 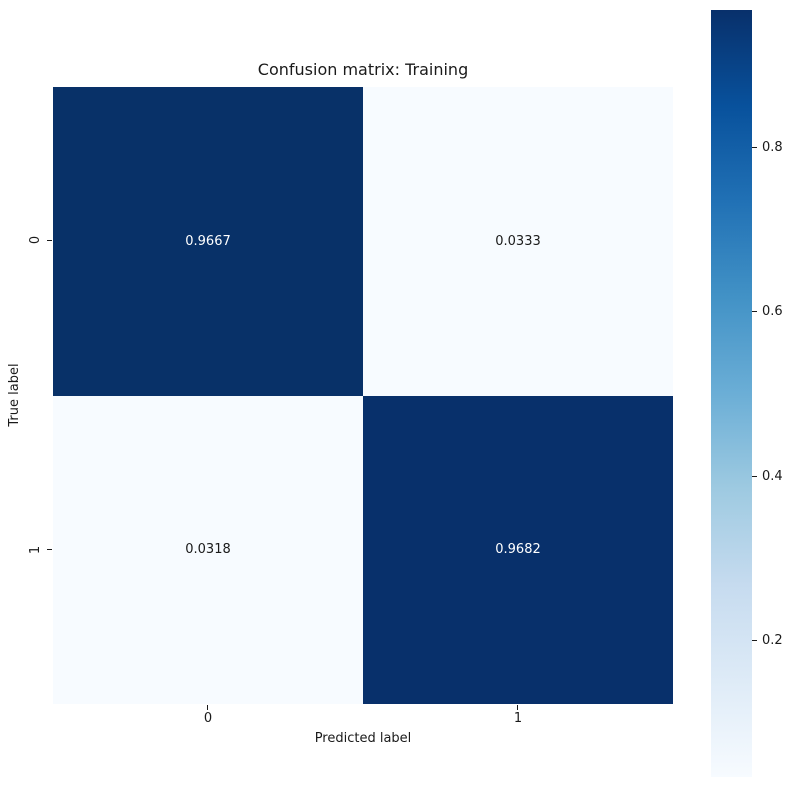 What do you see at coordinates (772, 311) in the screenshot?
I see `colorbar-tick-label-0.6: 0.6` at bounding box center [772, 311].